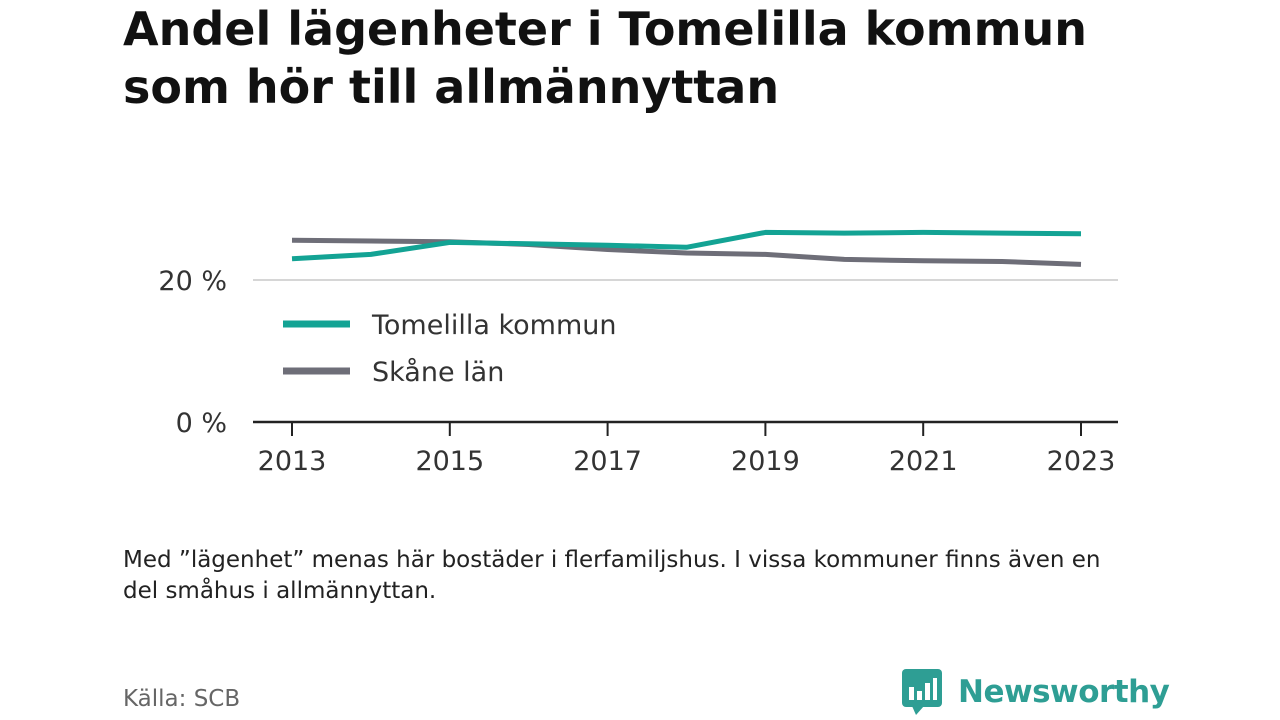 The height and width of the screenshot is (720, 1280). I want to click on brand-name: Newsworthy, so click(1064, 692).